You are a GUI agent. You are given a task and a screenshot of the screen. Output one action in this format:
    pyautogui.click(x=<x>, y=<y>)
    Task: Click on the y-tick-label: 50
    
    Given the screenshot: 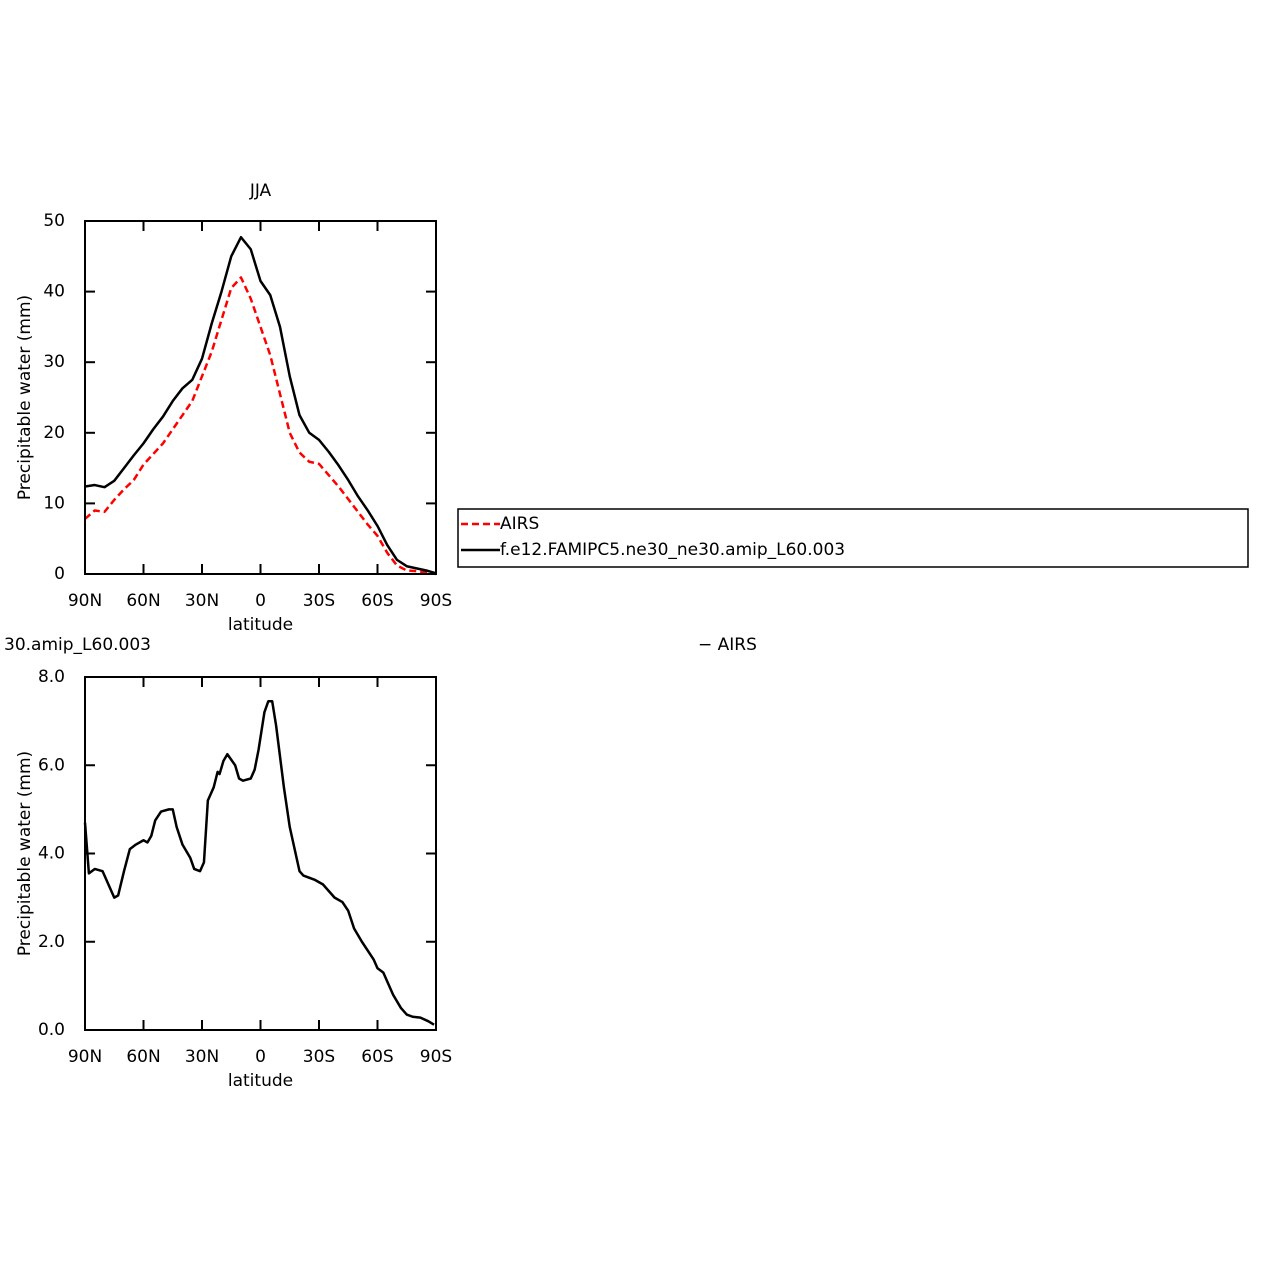 What is the action you would take?
    pyautogui.click(x=54, y=221)
    